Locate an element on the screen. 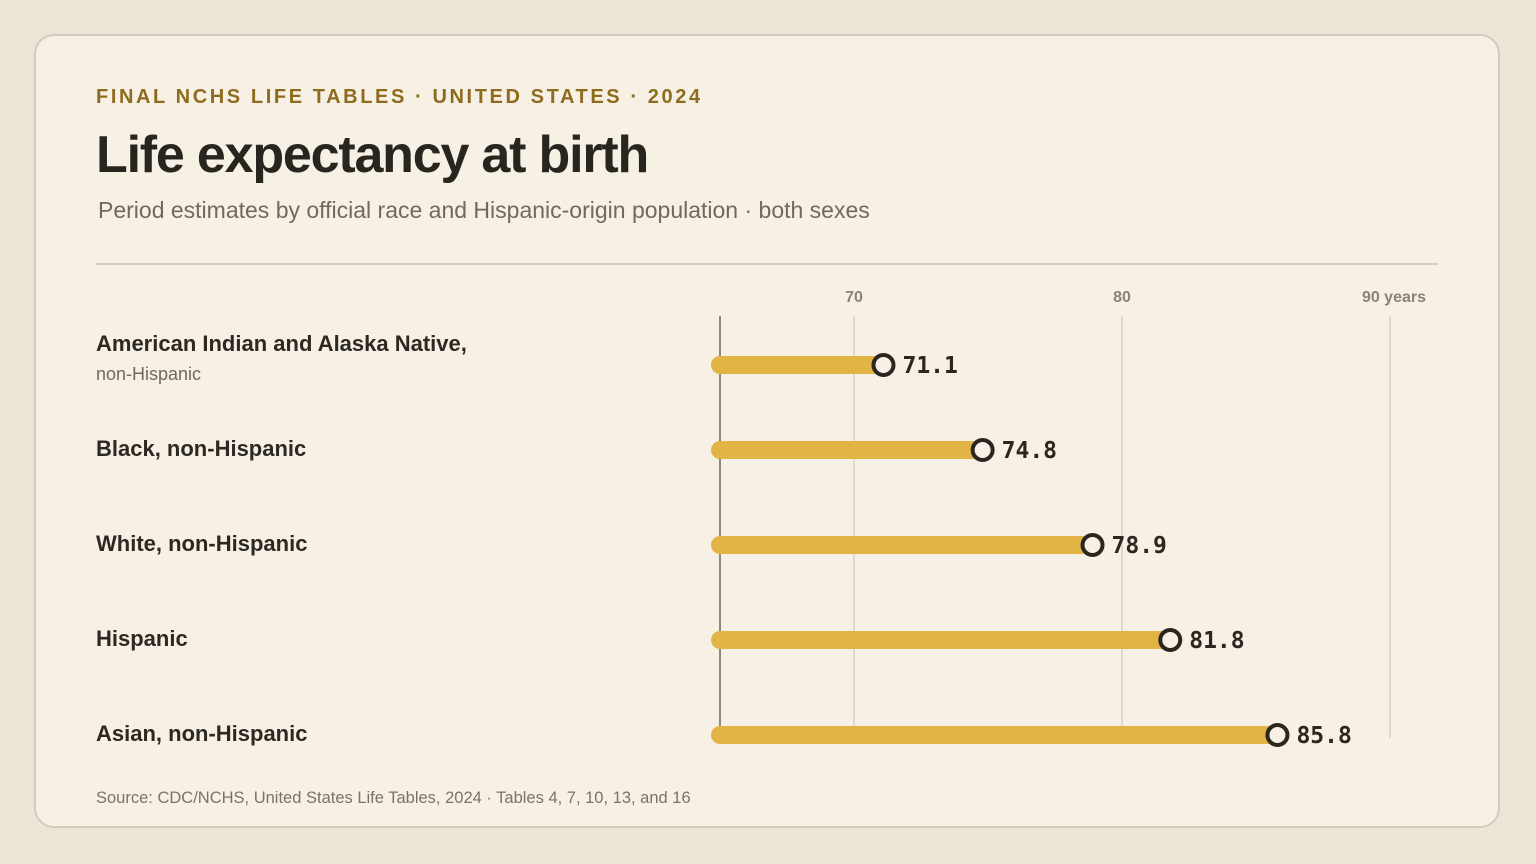 Image resolution: width=1536 pixels, height=864 pixels. category-label-hispanic: Hispanic is located at coordinates (142, 638).